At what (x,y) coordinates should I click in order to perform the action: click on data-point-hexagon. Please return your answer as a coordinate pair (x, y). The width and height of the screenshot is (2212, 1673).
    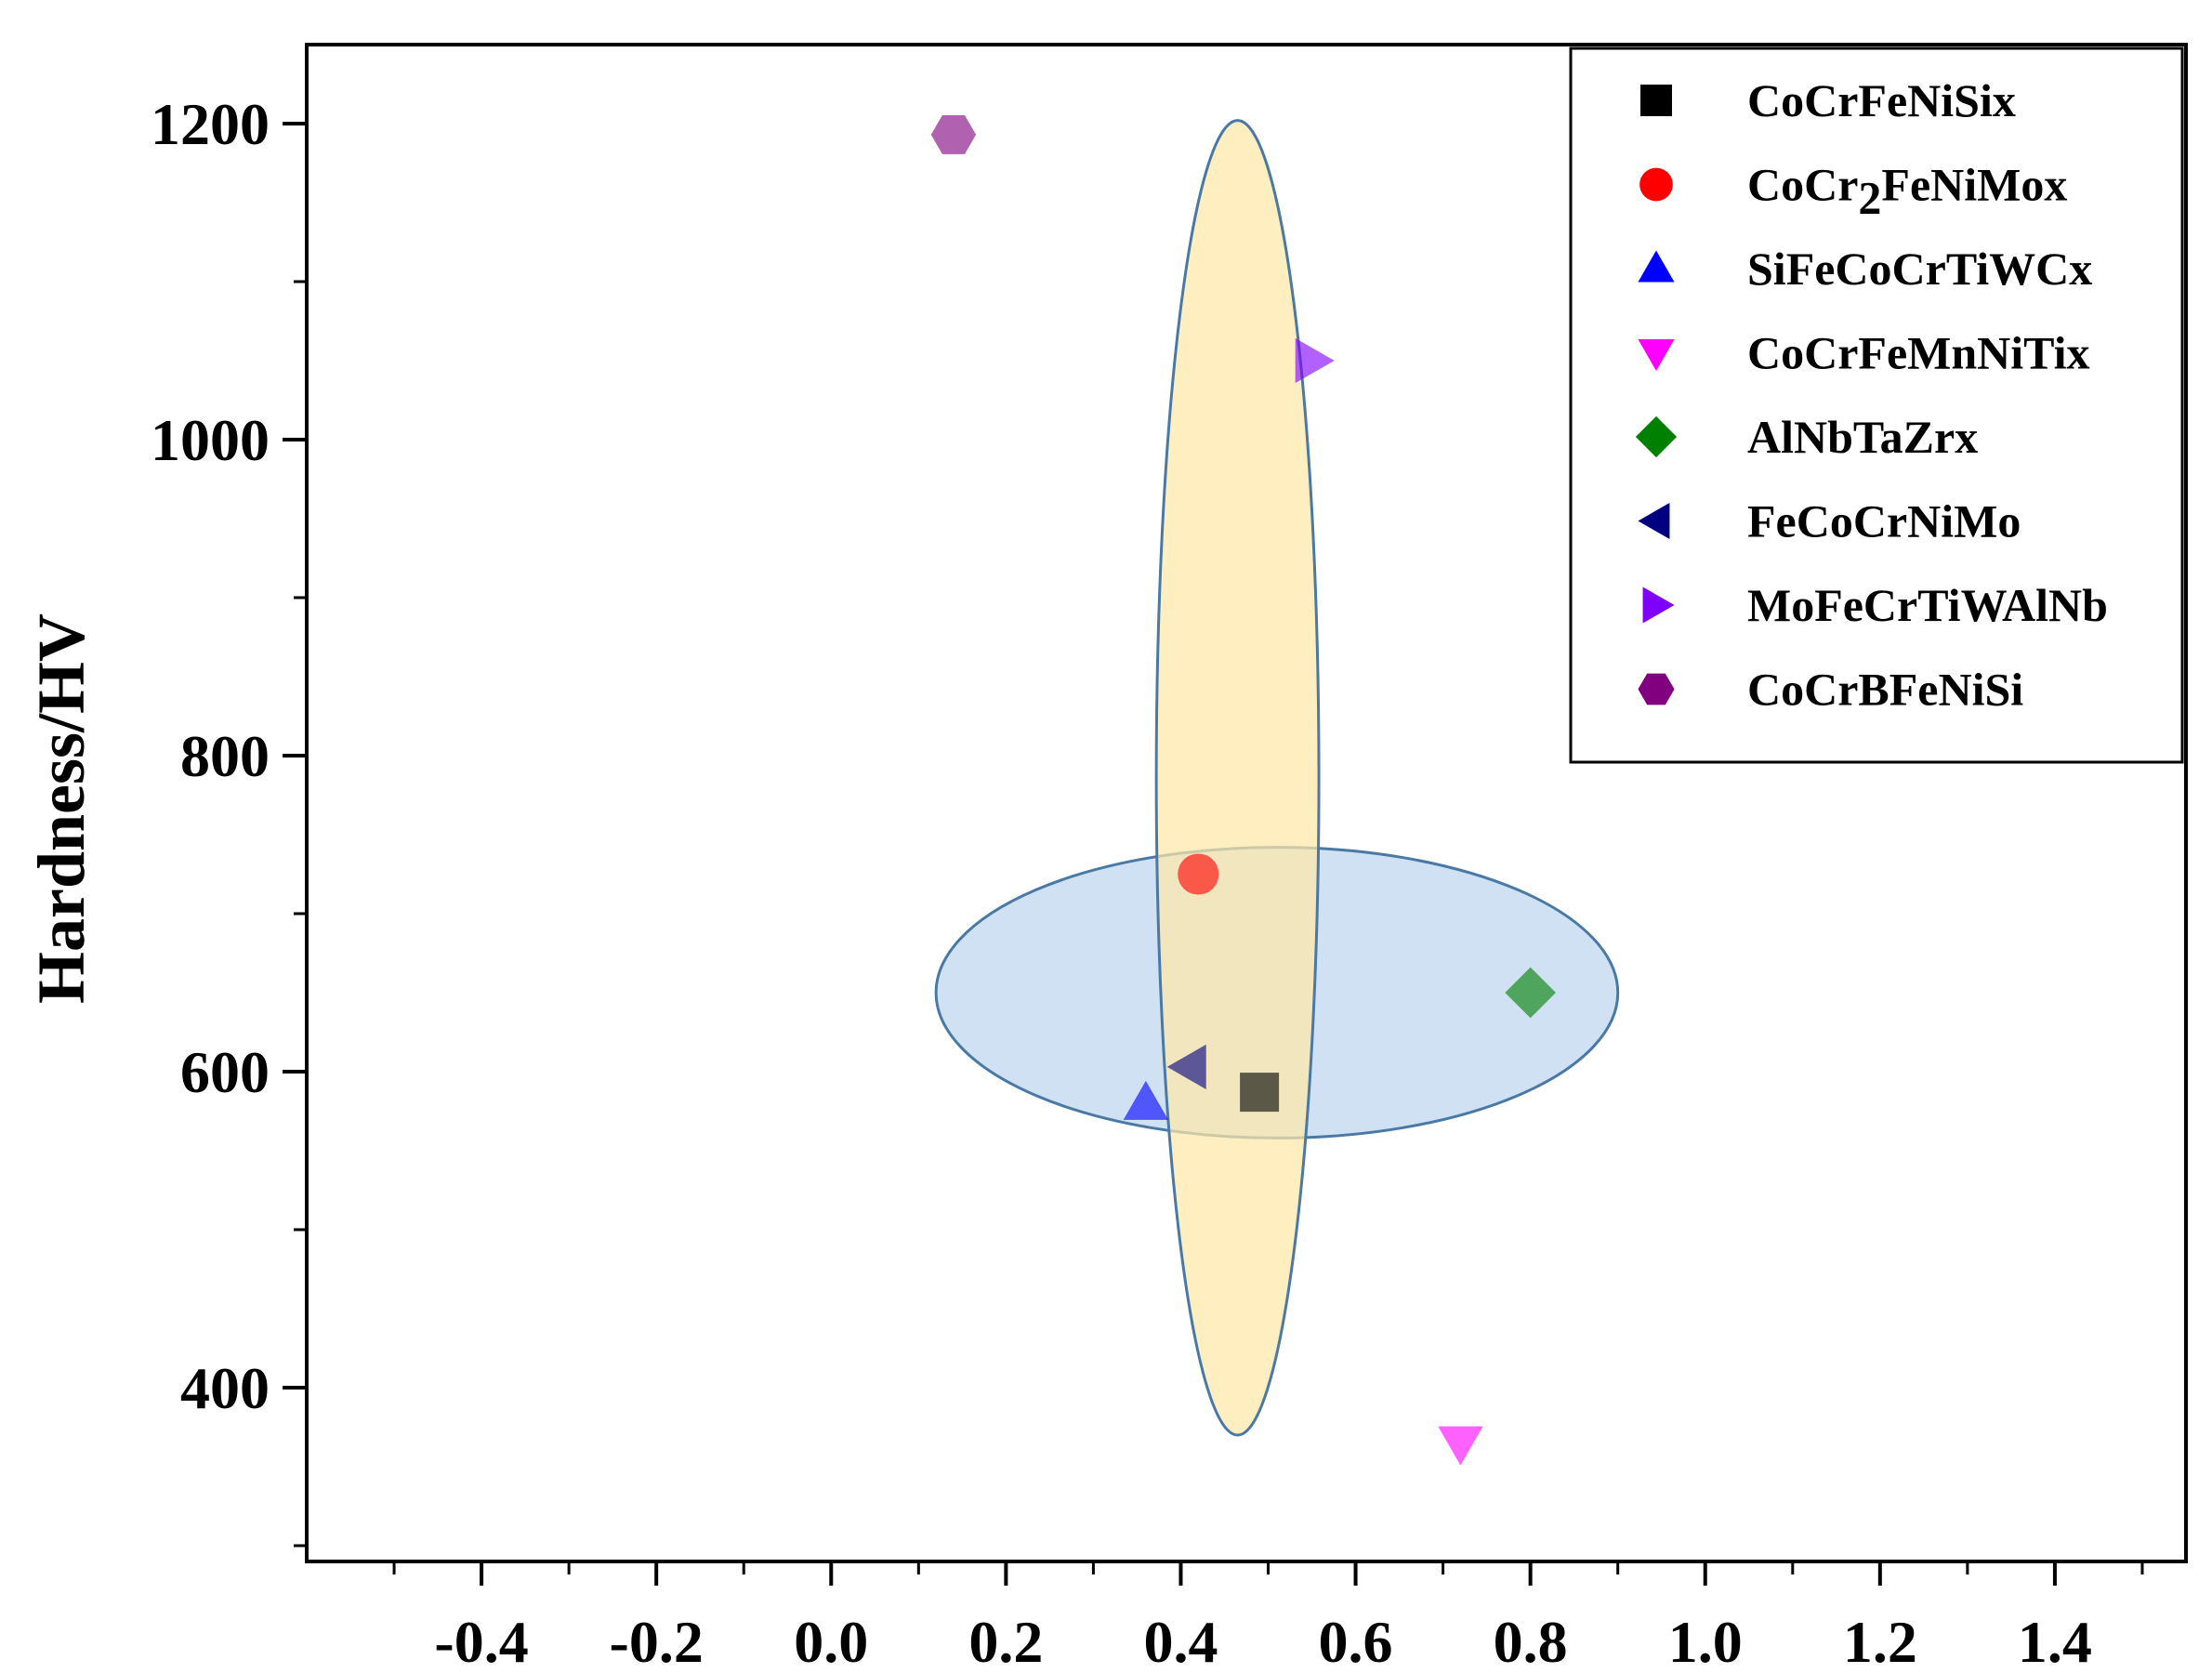
    Looking at the image, I should click on (953, 134).